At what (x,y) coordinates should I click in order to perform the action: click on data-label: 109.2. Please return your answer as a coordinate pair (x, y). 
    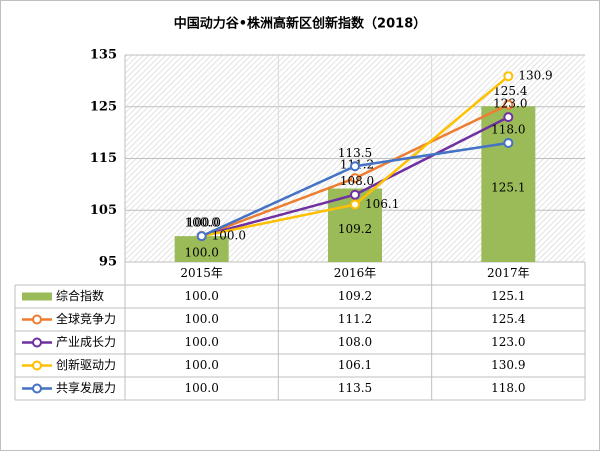
    Looking at the image, I should click on (355, 229).